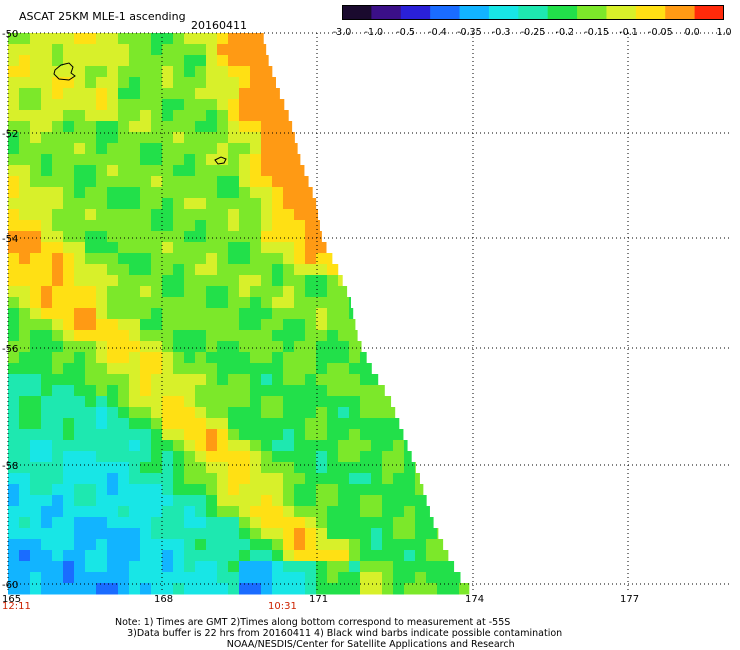 This screenshot has height=650, width=740. What do you see at coordinates (405, 32) in the screenshot?
I see `colorbar-tick-label: -0.5` at bounding box center [405, 32].